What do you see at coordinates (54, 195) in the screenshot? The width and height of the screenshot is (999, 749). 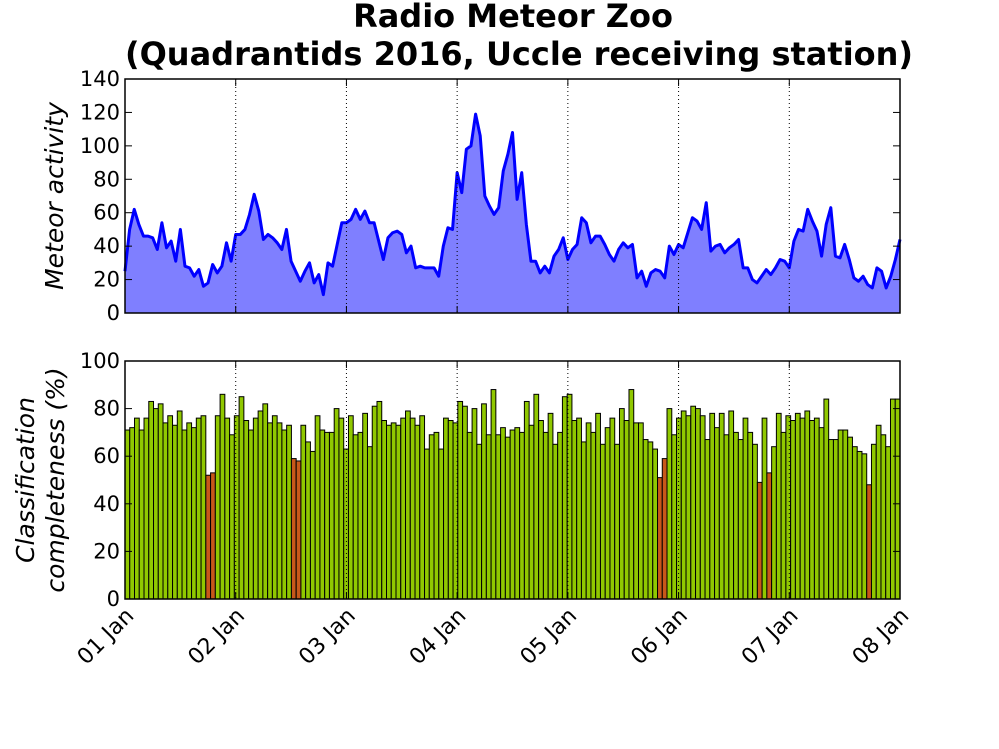 I see `activity-ylabel: Meteor activity` at bounding box center [54, 195].